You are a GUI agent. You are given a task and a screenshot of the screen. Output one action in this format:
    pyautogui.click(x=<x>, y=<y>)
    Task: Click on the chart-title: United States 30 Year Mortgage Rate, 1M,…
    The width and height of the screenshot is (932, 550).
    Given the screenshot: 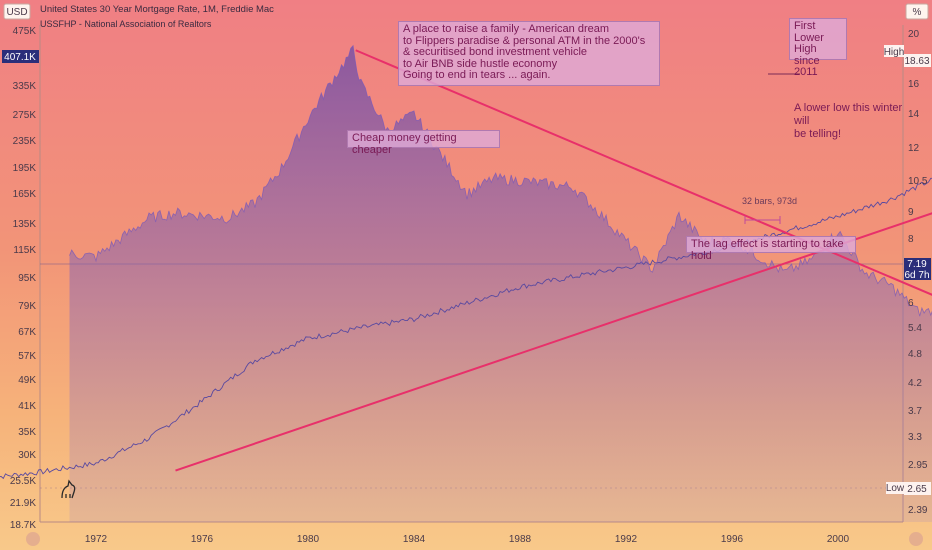 What is the action you would take?
    pyautogui.click(x=157, y=9)
    